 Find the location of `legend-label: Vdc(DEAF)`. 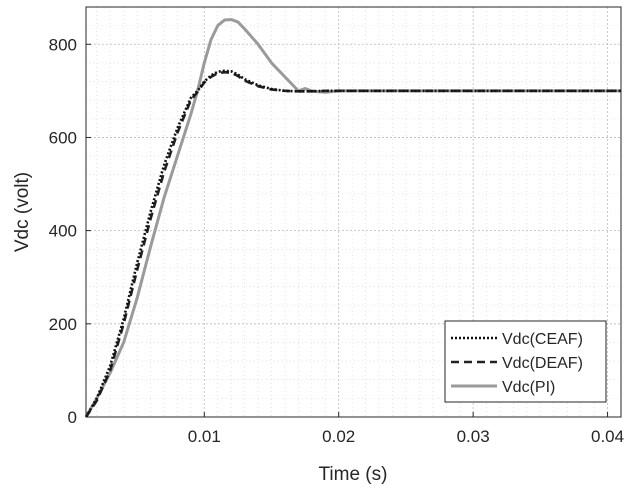

legend-label: Vdc(DEAF) is located at coordinates (542, 363).